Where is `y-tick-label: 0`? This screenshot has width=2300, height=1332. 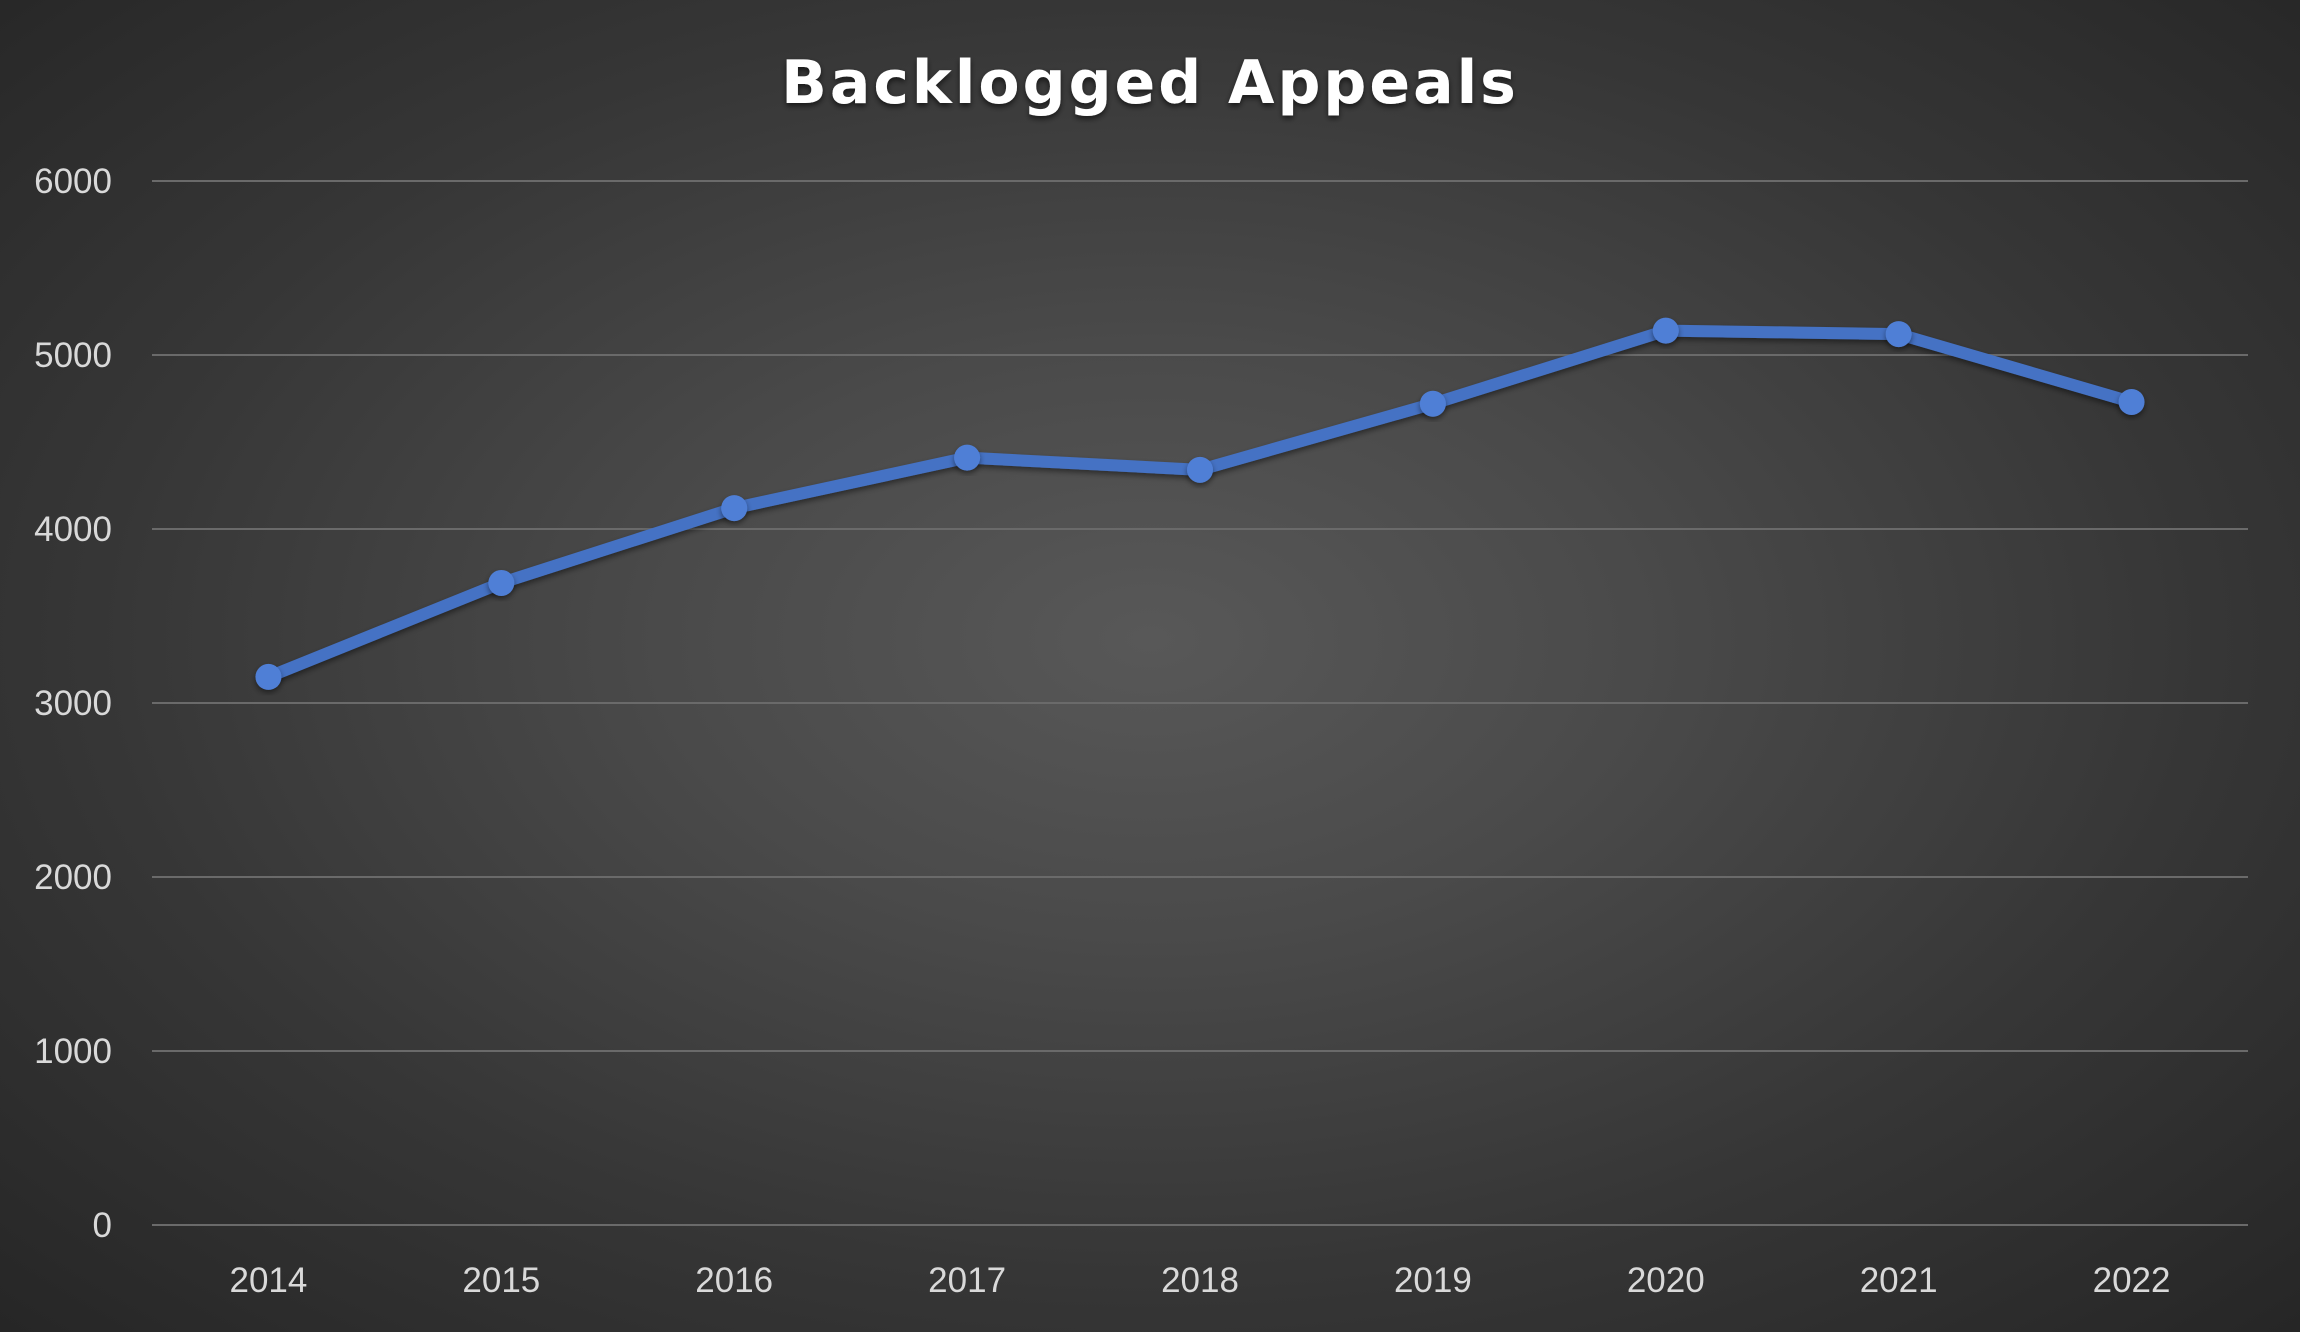
y-tick-label: 0 is located at coordinates (102, 1225).